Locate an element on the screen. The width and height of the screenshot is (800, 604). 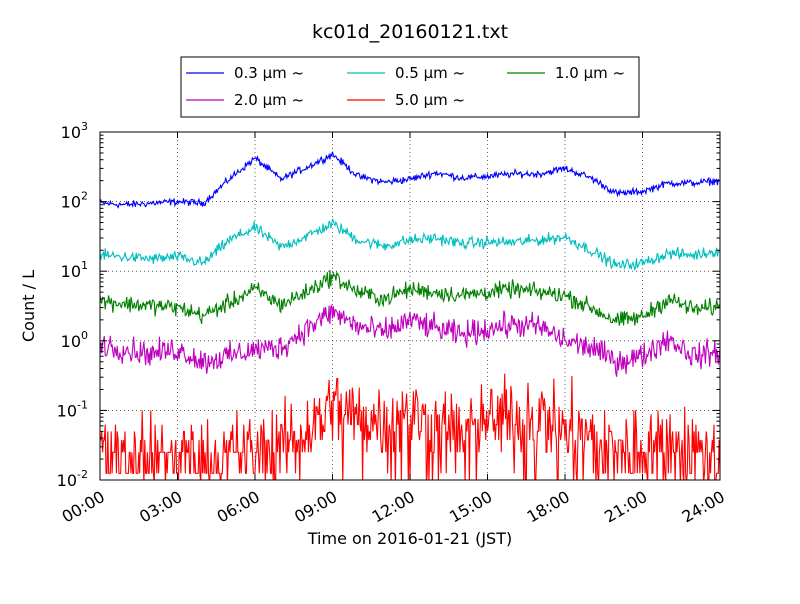
y-tick-label: 10¹ is located at coordinates (74, 270).